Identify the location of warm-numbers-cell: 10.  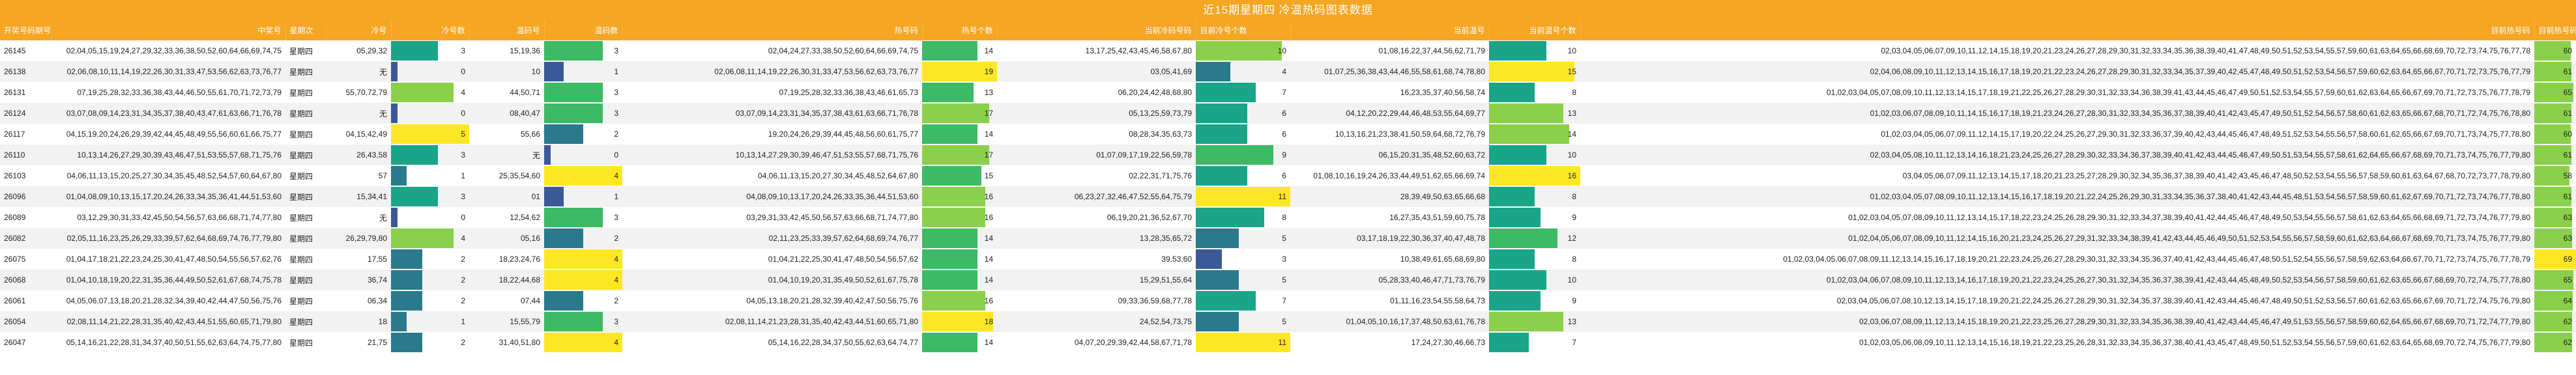
(506, 71).